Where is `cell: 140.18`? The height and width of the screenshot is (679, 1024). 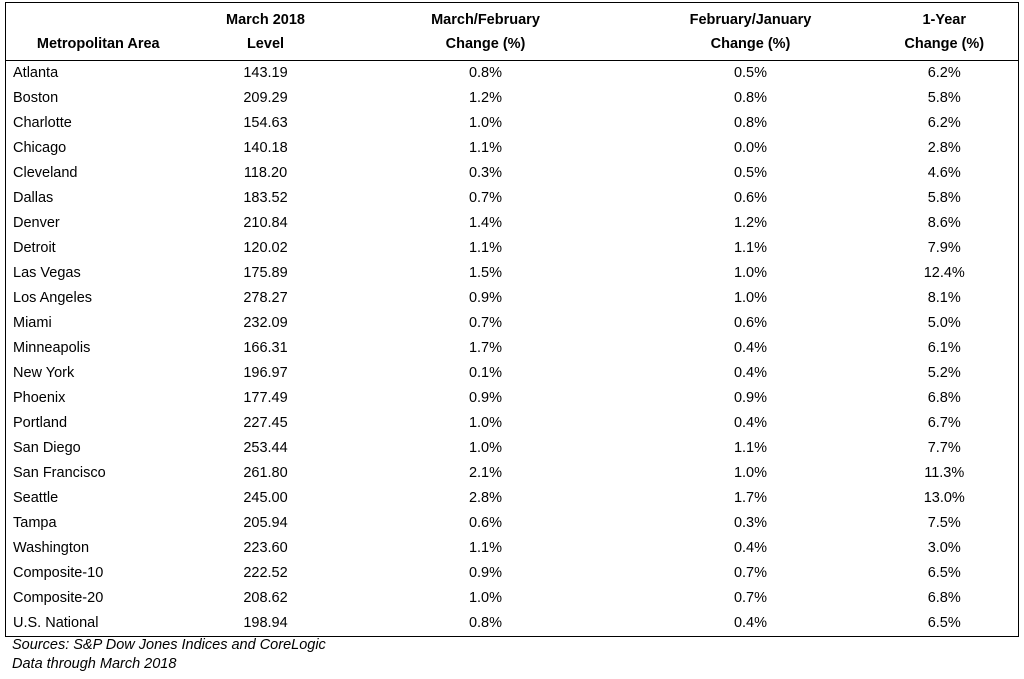
cell: 140.18 is located at coordinates (265, 148).